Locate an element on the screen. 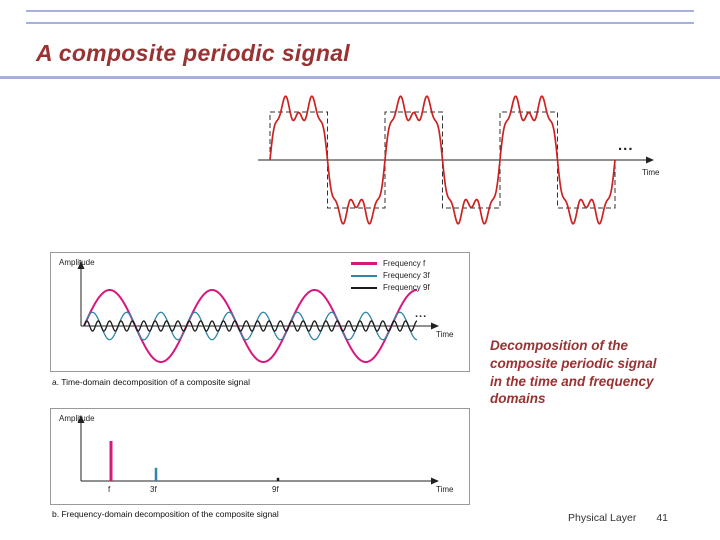 The width and height of the screenshot is (720, 540). legend-label-3f: Frequency 3f is located at coordinates (406, 275).